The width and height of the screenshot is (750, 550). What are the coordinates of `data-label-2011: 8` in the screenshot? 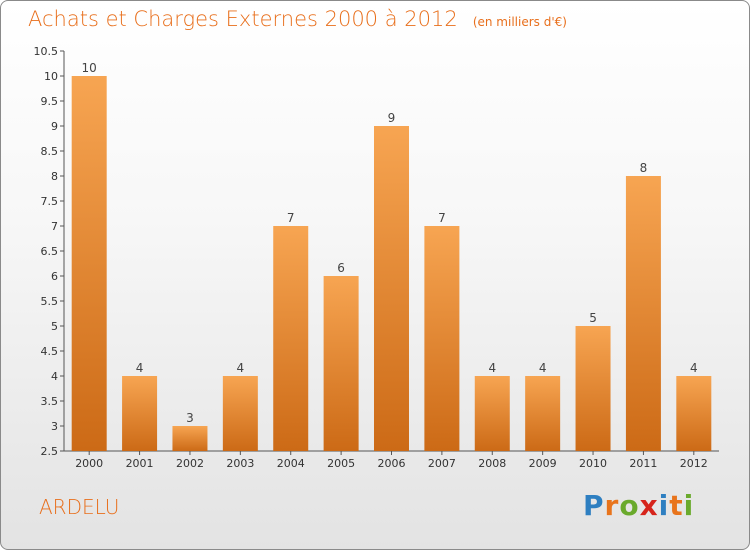 It's located at (644, 168).